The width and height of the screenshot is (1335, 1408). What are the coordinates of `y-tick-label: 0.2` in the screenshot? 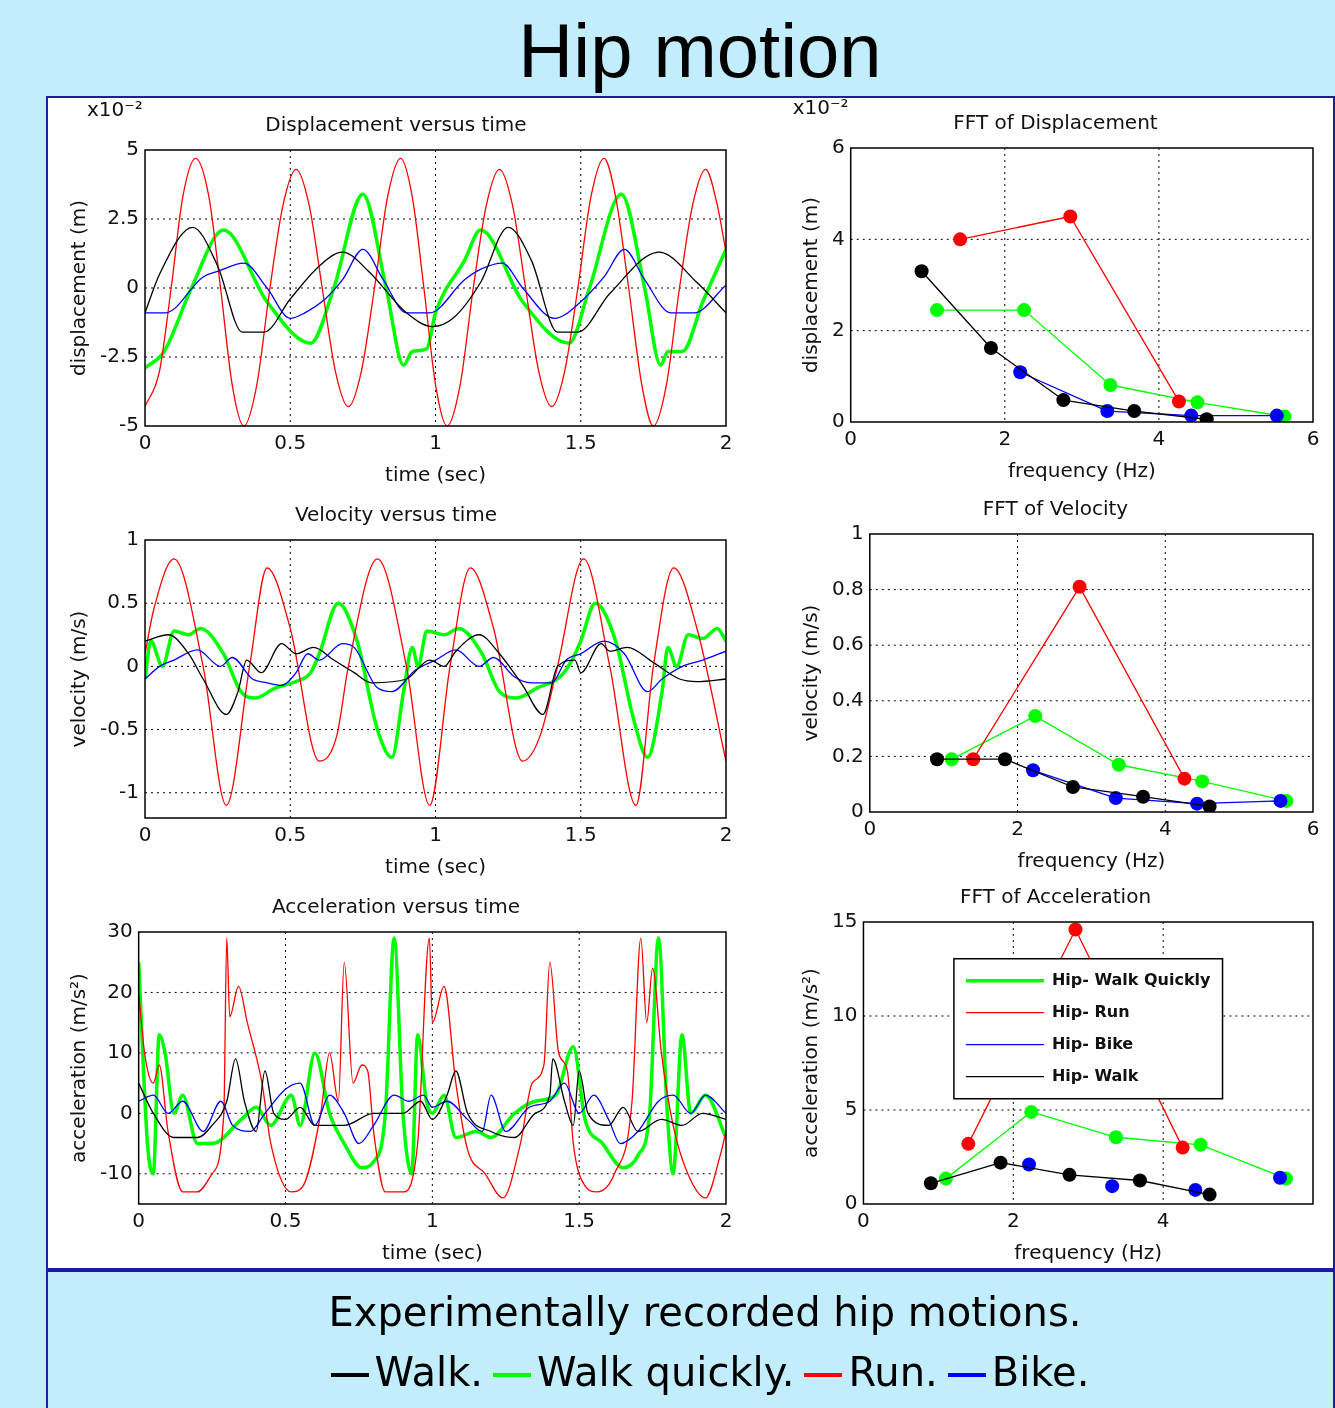 It's located at (847, 754).